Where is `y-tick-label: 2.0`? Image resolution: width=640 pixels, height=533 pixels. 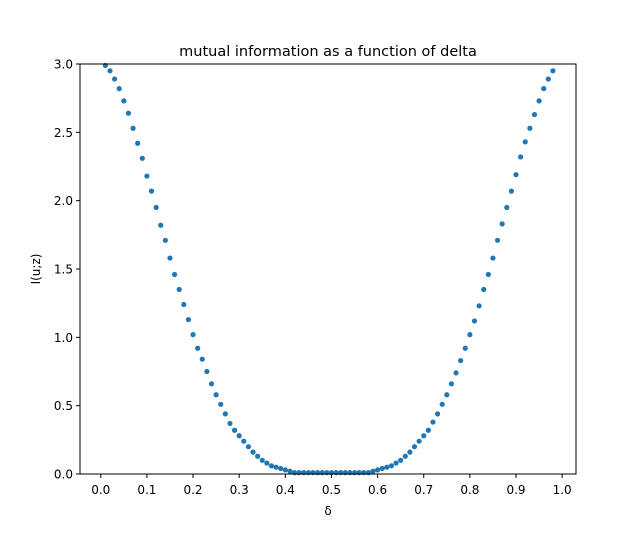 y-tick-label: 2.0 is located at coordinates (63, 201).